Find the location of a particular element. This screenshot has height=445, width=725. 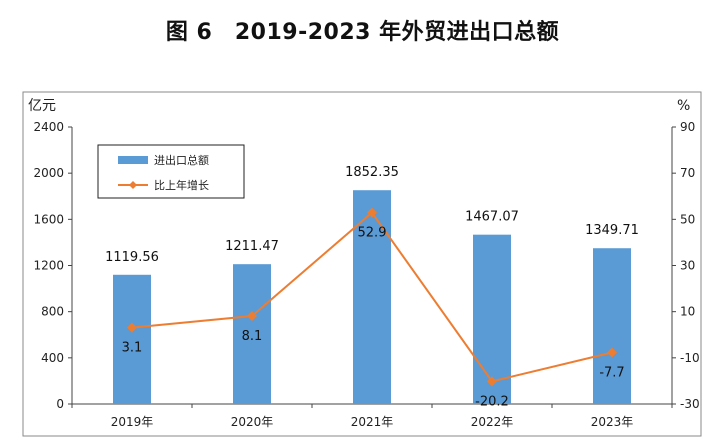

x-tick-label: 2019年 is located at coordinates (132, 422).